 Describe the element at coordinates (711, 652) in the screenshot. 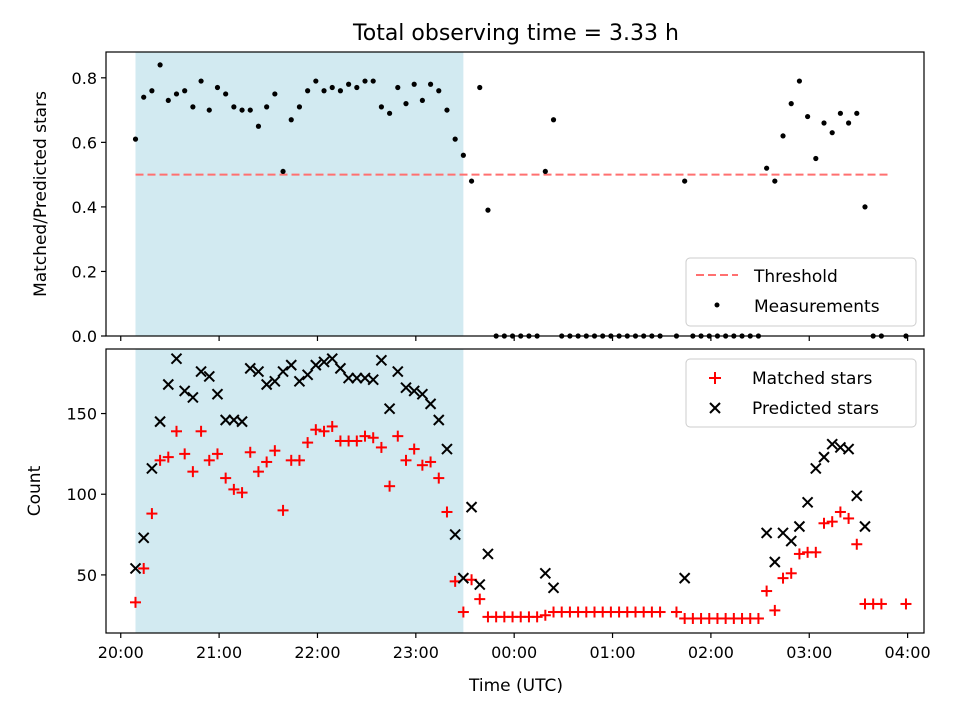

I see `xtick-label-6: 02:00` at that location.